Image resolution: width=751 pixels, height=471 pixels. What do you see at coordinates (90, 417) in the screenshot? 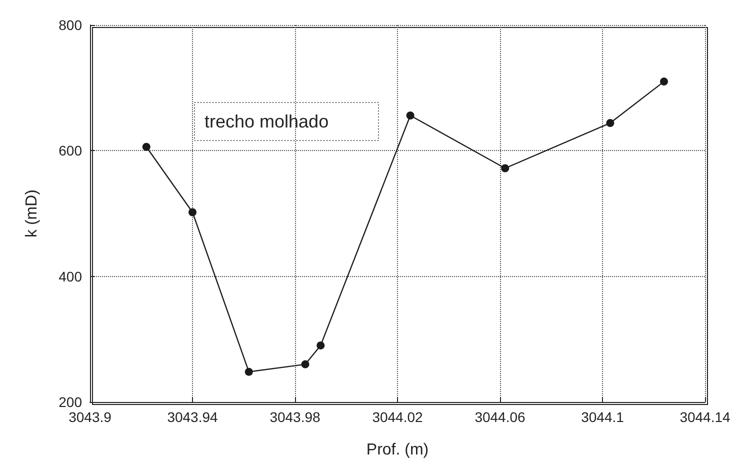
I see `x-tick-label: 3043.9` at bounding box center [90, 417].